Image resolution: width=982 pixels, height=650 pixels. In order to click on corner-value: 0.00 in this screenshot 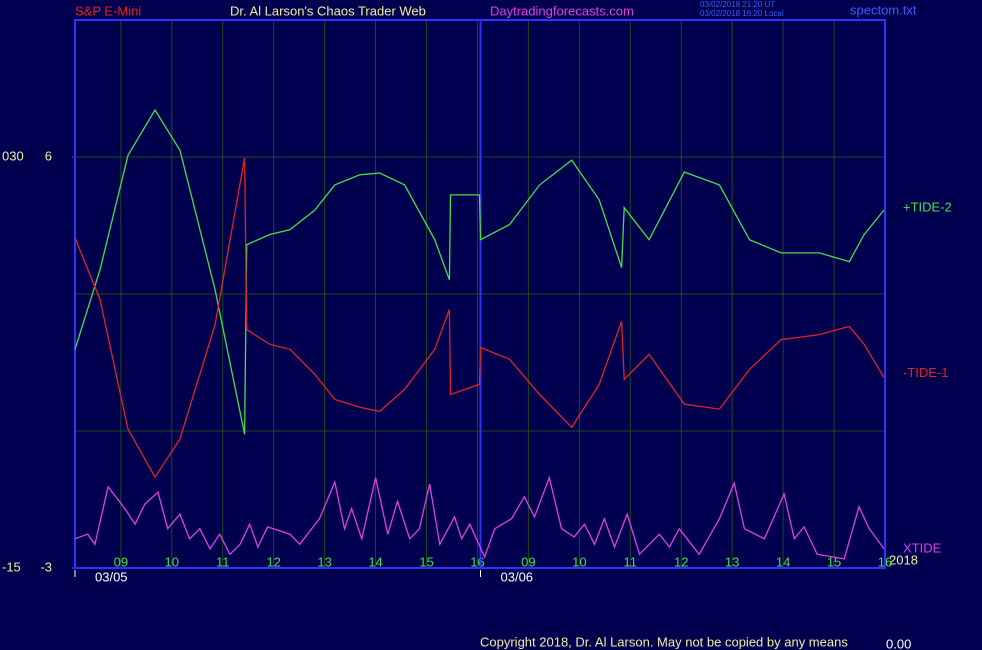, I will do `click(898, 643)`.